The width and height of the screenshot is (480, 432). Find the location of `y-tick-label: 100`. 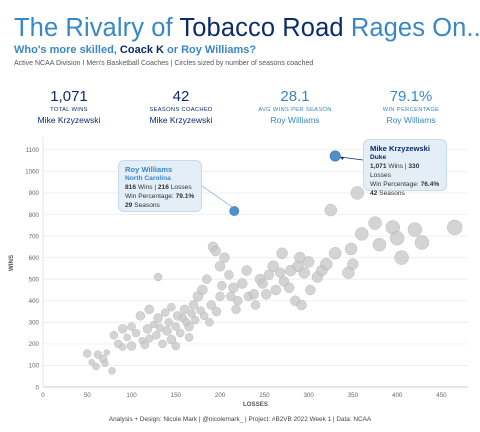

y-tick-label: 100 is located at coordinates (34, 366).